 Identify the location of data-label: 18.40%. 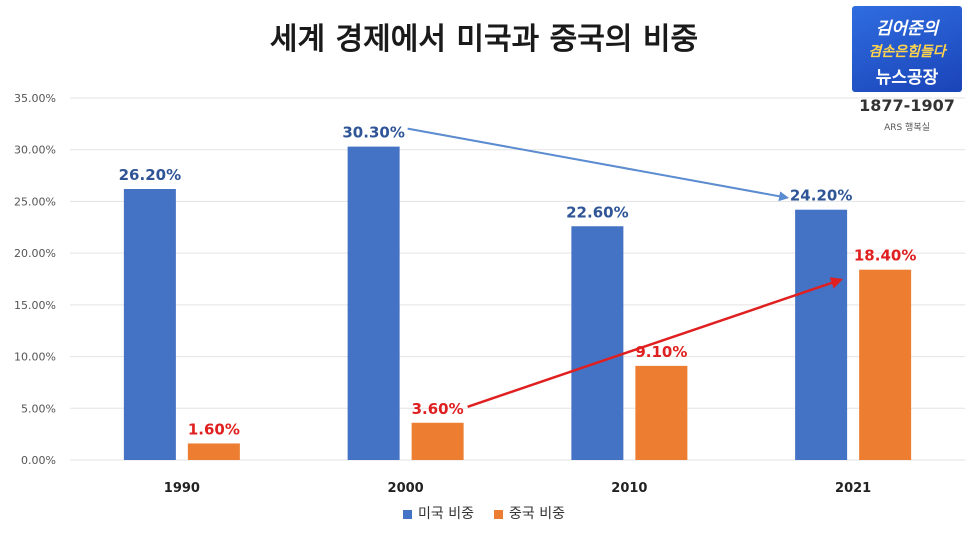
(885, 256).